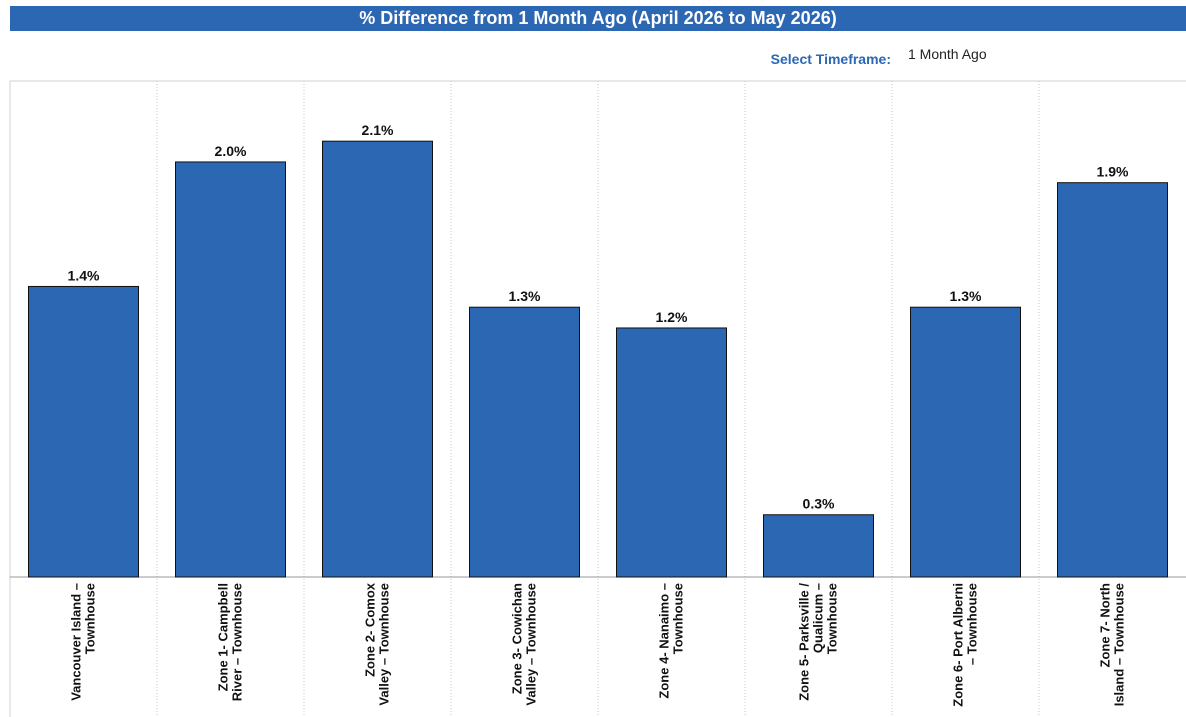 This screenshot has height=717, width=1186. Describe the element at coordinates (972, 624) in the screenshot. I see `category-label-line: – Townhouse` at that location.